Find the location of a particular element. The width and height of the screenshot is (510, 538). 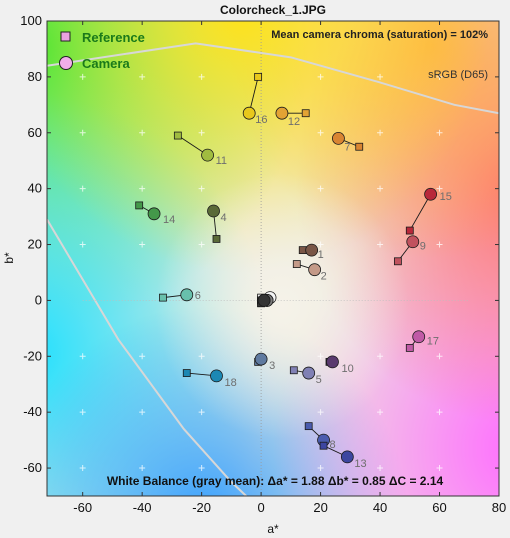

x-tick-label: 0 is located at coordinates (260, 507).